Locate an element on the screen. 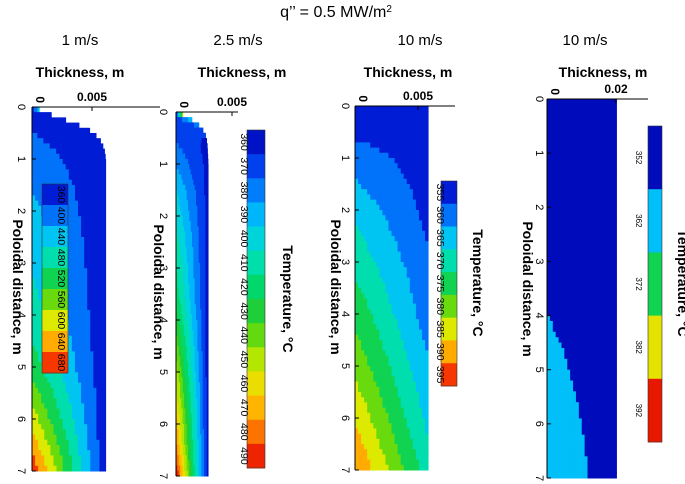  colorbar-tick-label: 600 is located at coordinates (61, 321).